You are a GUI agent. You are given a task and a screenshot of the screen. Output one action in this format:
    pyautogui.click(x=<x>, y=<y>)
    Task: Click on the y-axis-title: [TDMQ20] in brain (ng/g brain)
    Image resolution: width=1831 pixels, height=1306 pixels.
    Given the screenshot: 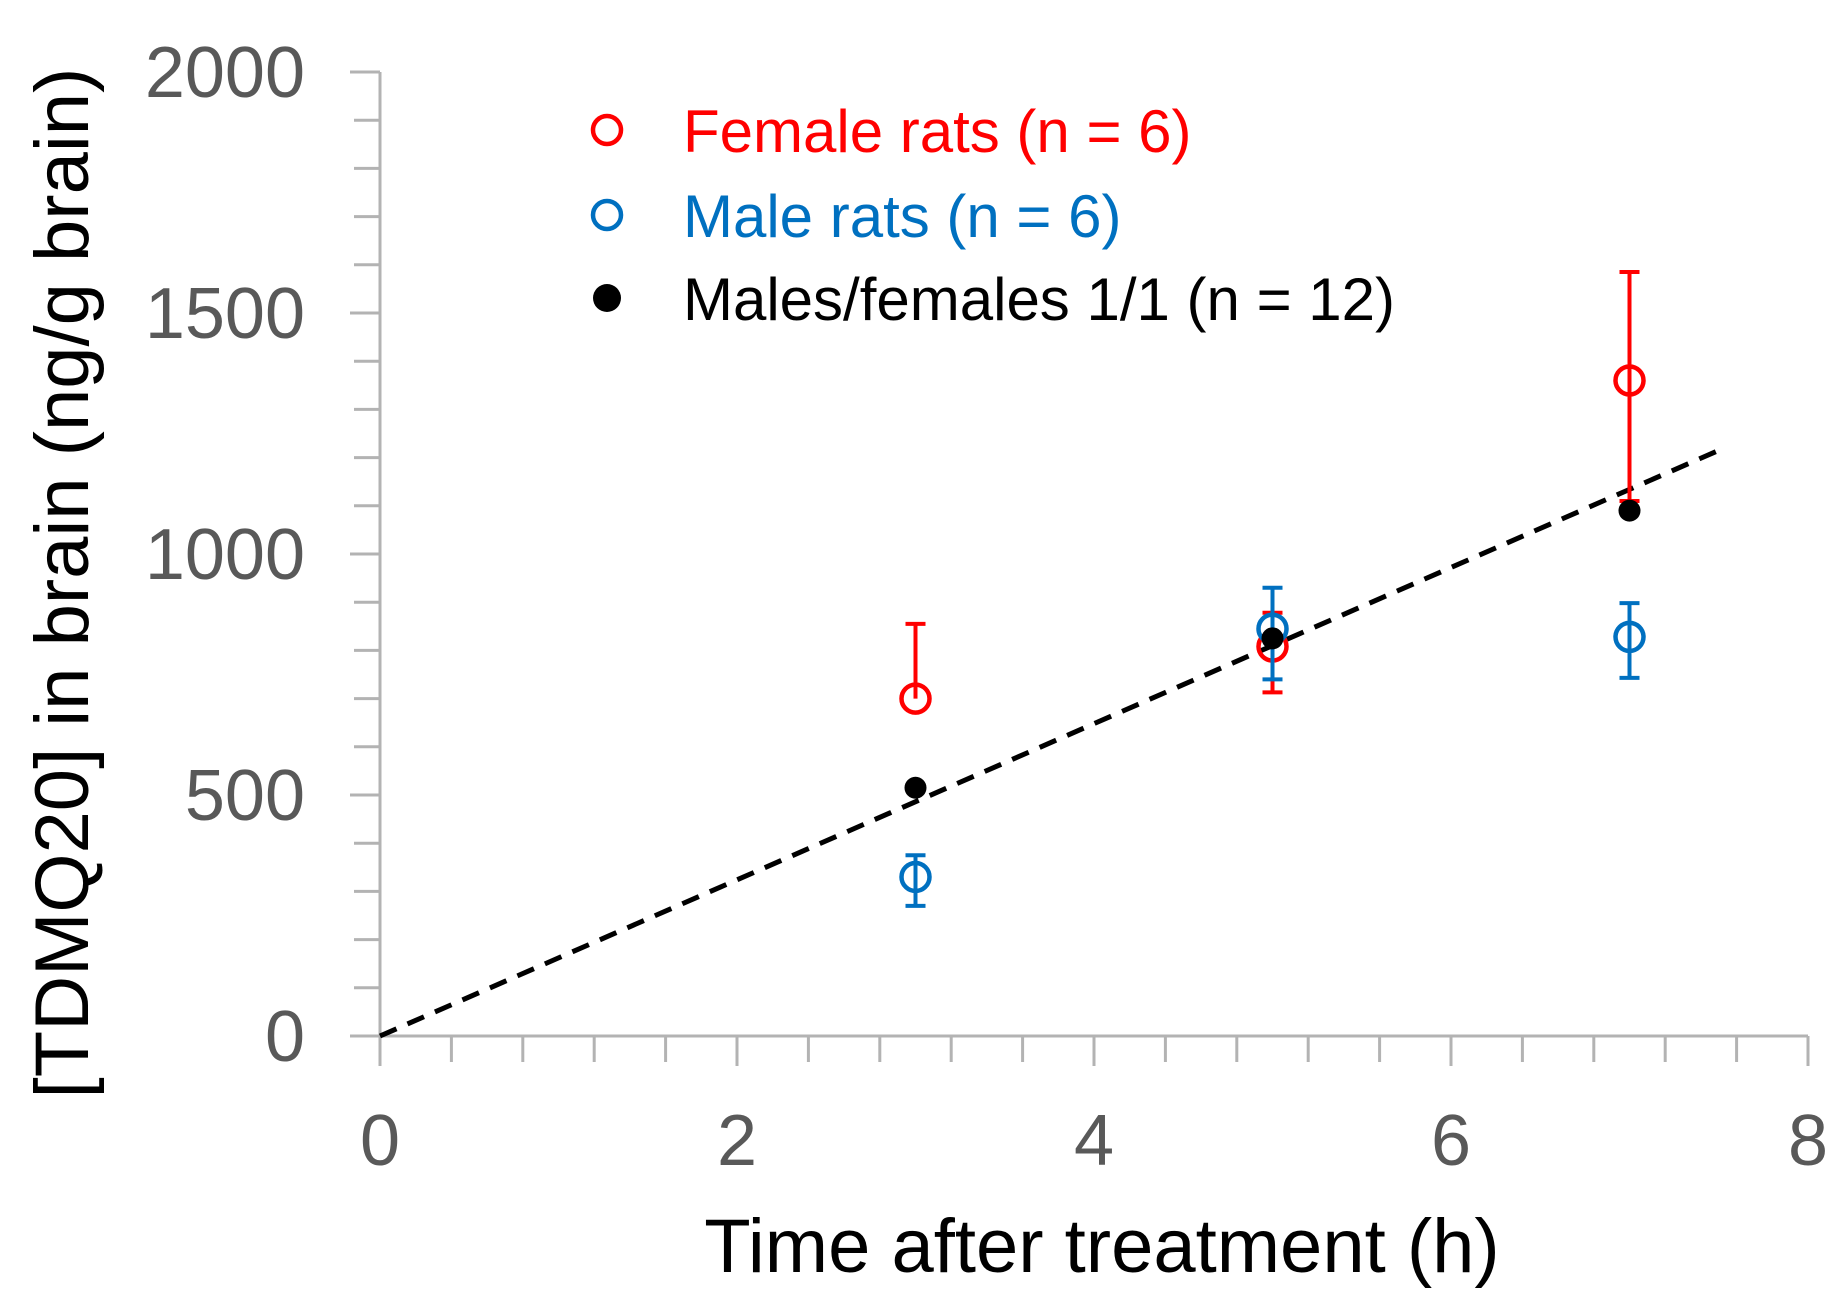 What is the action you would take?
    pyautogui.click(x=62, y=583)
    